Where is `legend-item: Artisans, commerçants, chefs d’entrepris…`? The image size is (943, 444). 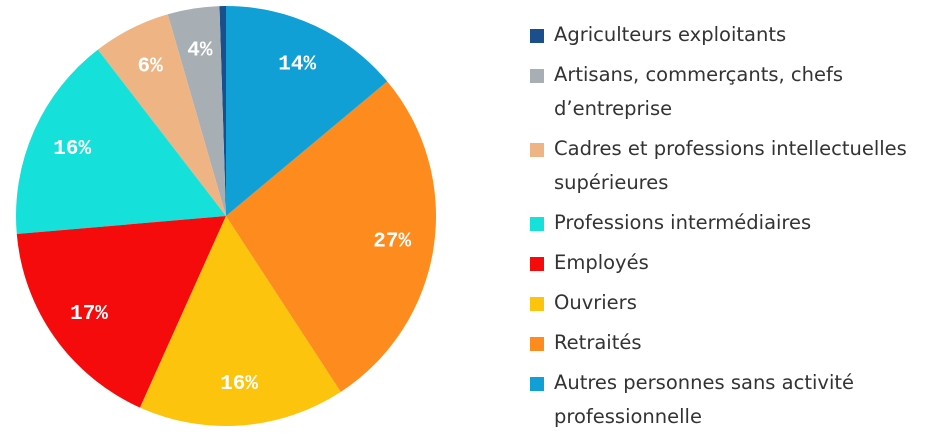 legend-item: Artisans, commerçants, chefs d’entrepris… is located at coordinates (732, 92).